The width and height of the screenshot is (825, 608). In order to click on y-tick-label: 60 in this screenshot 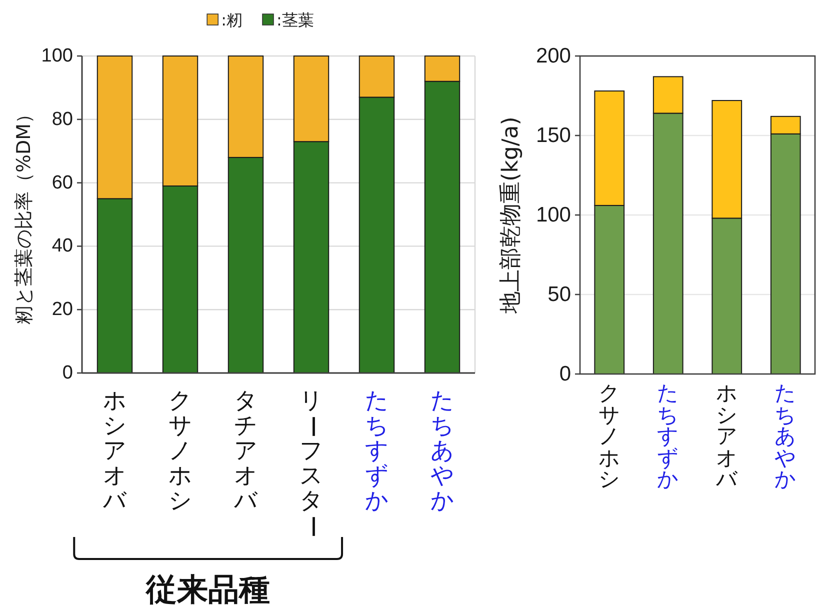, I will do `click(62, 183)`.